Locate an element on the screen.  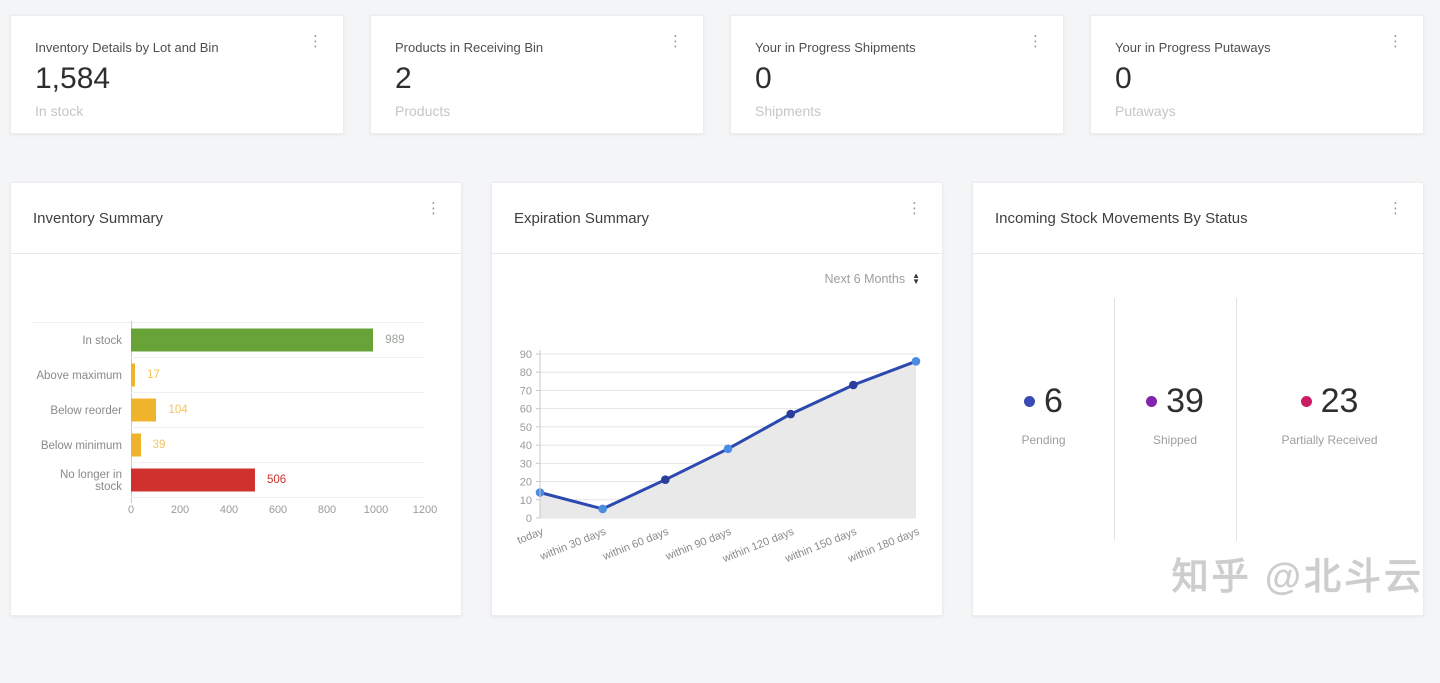
bar-value-label: 506 is located at coordinates (276, 480).